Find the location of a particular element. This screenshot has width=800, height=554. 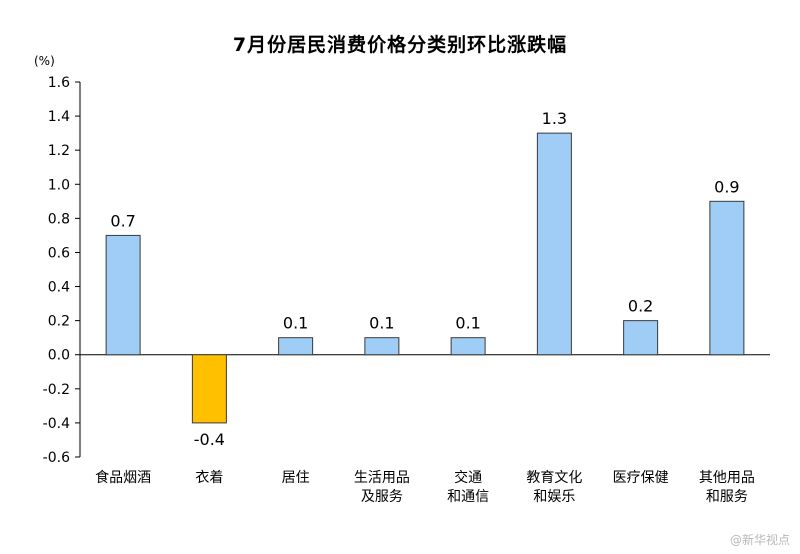

y-tick-label: 1.2 is located at coordinates (59, 151).